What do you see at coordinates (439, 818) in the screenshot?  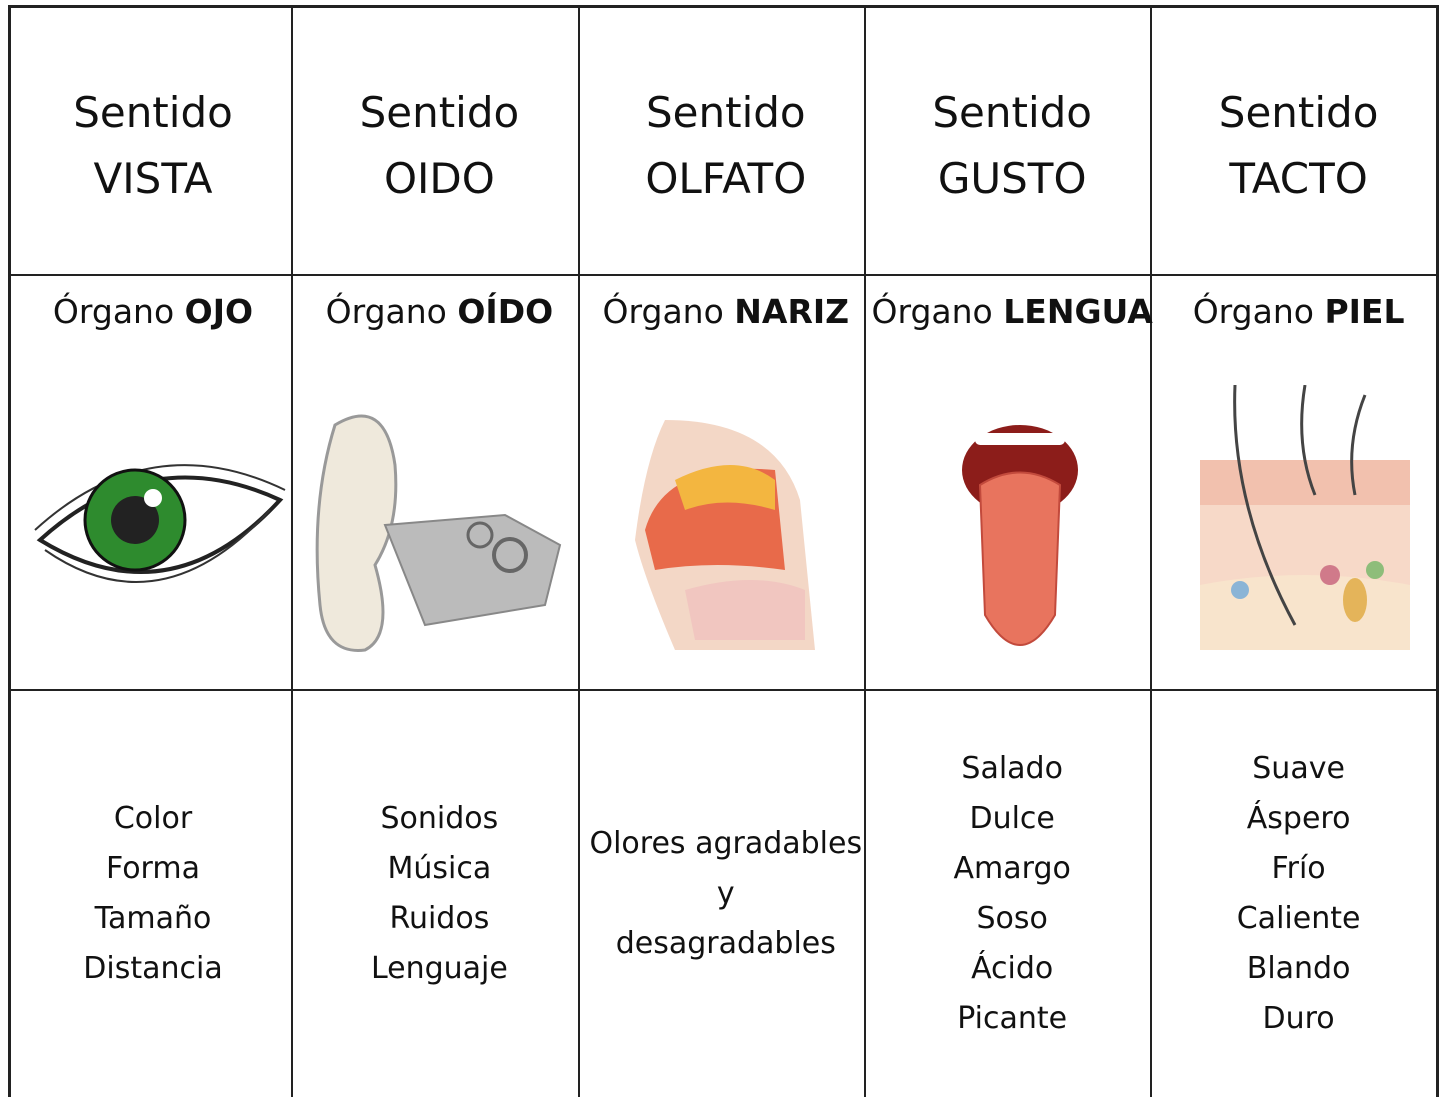 I see `item: Sonidos` at bounding box center [439, 818].